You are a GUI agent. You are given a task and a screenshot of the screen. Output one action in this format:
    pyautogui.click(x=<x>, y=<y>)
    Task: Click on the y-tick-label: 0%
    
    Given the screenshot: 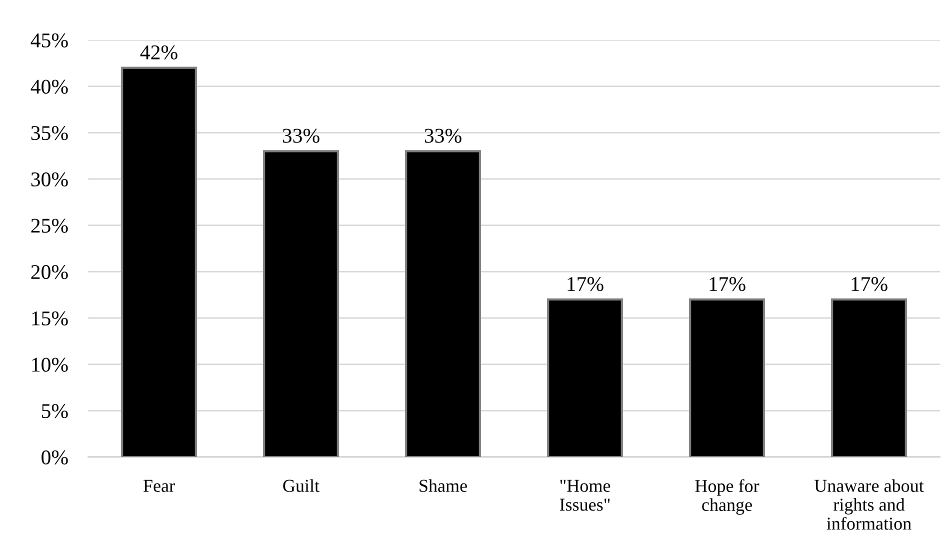 What is the action you would take?
    pyautogui.click(x=55, y=457)
    